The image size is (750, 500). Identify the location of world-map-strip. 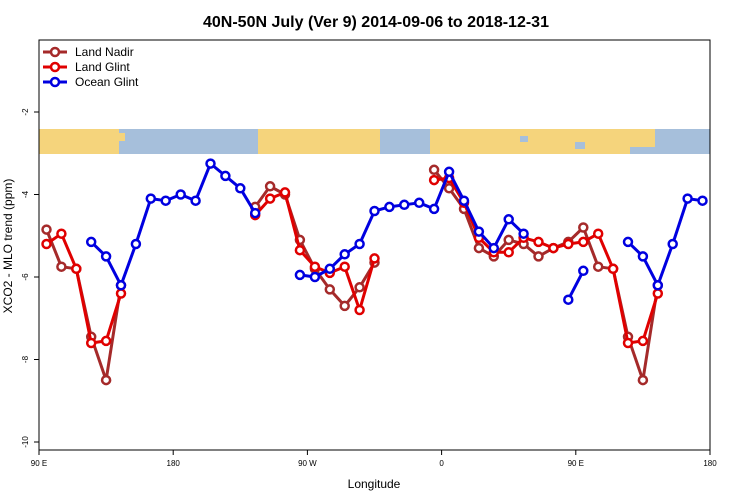
(374, 141).